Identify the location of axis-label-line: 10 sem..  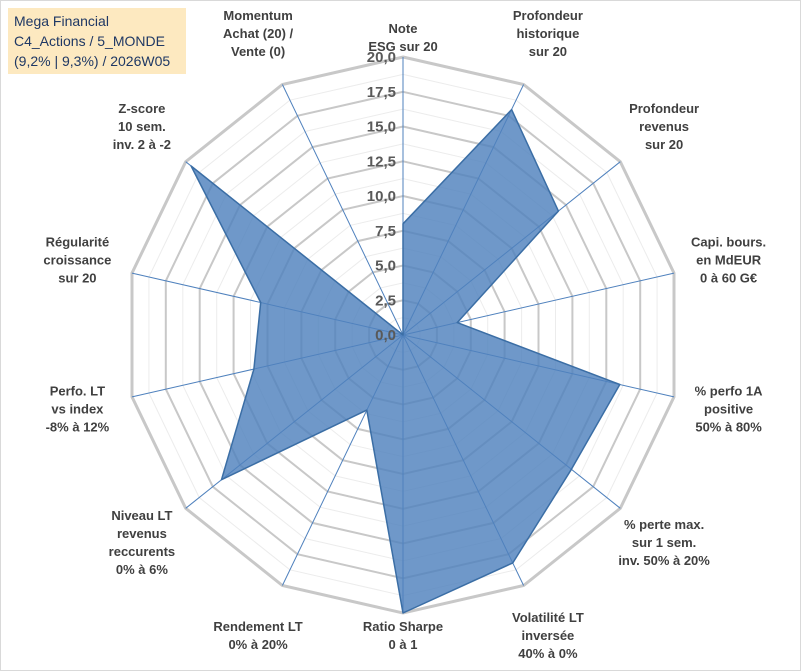
(142, 126).